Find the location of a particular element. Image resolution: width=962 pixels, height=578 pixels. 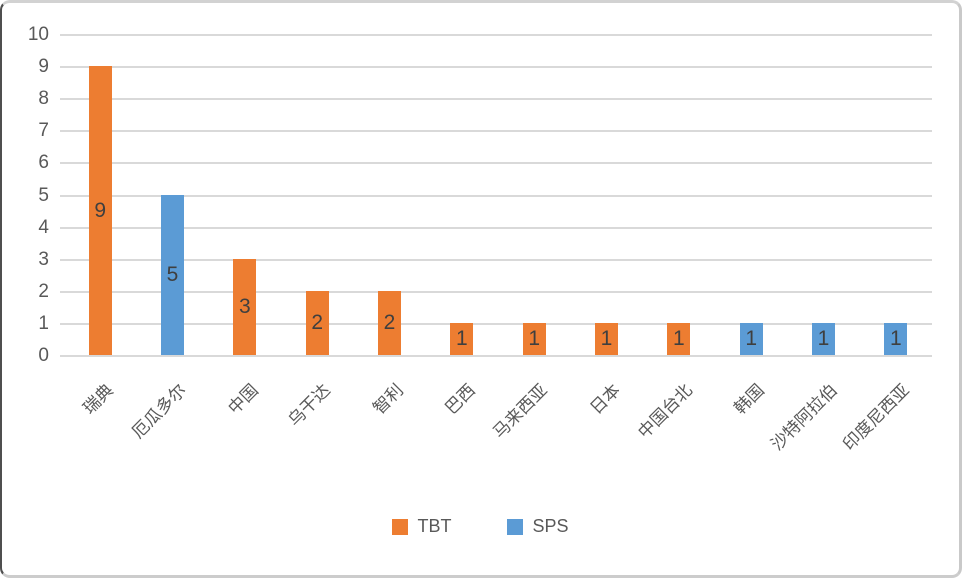

x-category-label: 乌干达 is located at coordinates (309, 405).